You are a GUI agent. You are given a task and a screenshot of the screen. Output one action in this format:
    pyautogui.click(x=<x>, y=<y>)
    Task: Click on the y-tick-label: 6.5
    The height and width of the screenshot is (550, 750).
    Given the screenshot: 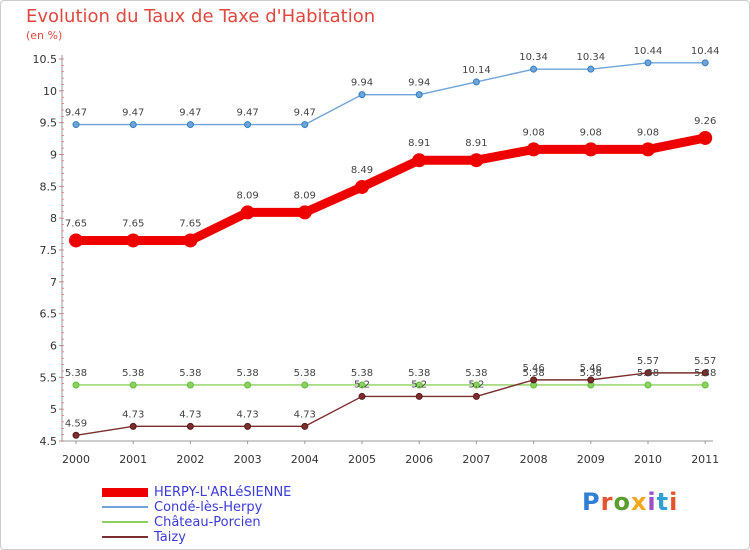 What is the action you would take?
    pyautogui.click(x=49, y=314)
    